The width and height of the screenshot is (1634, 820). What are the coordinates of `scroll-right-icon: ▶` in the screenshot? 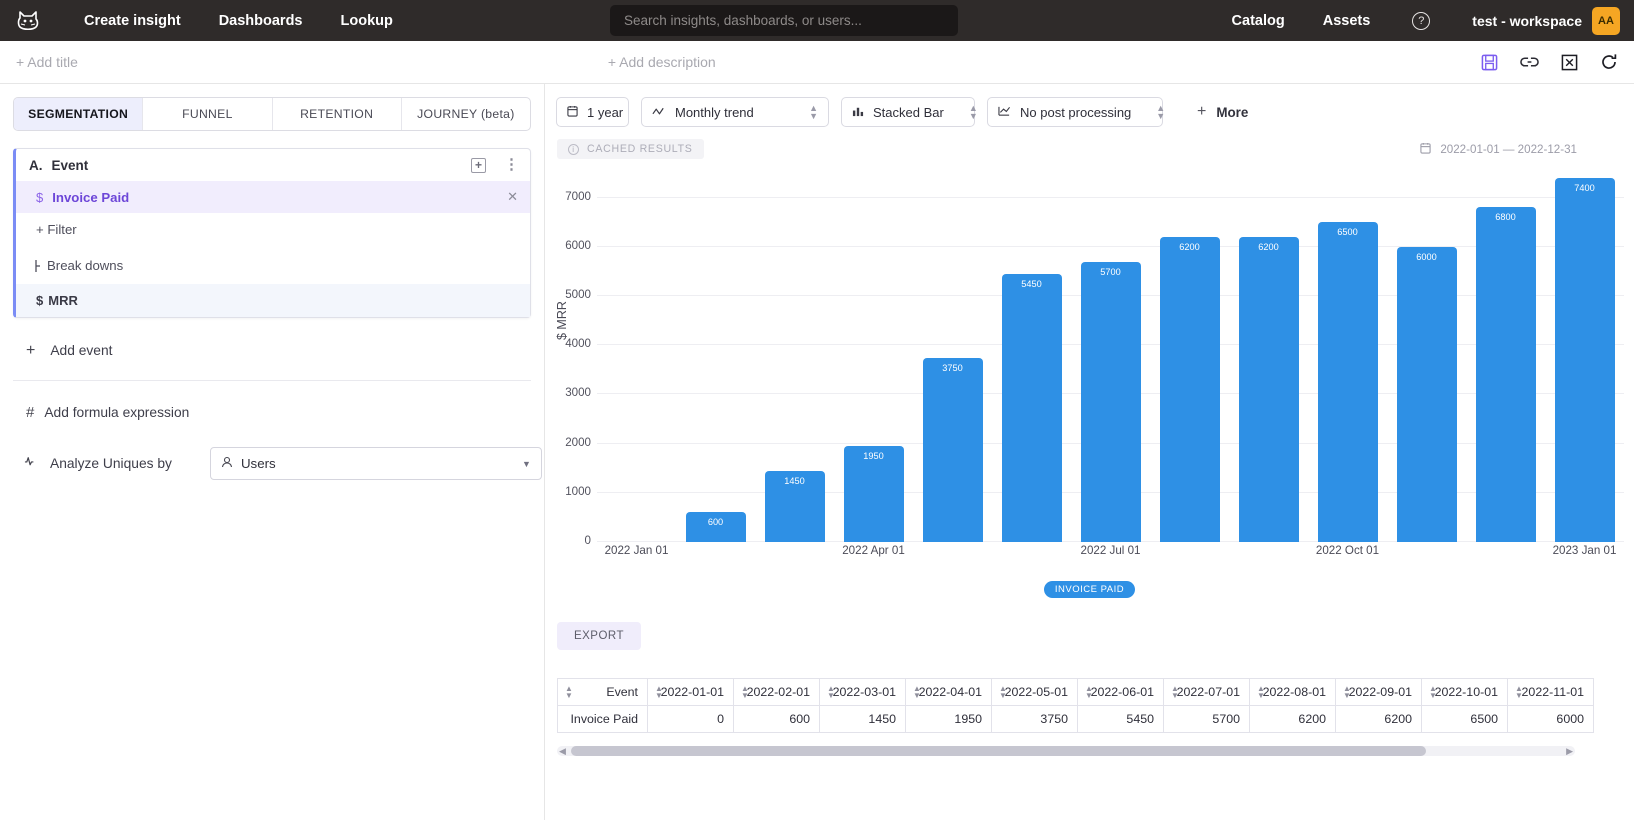 It's located at (1569, 750).